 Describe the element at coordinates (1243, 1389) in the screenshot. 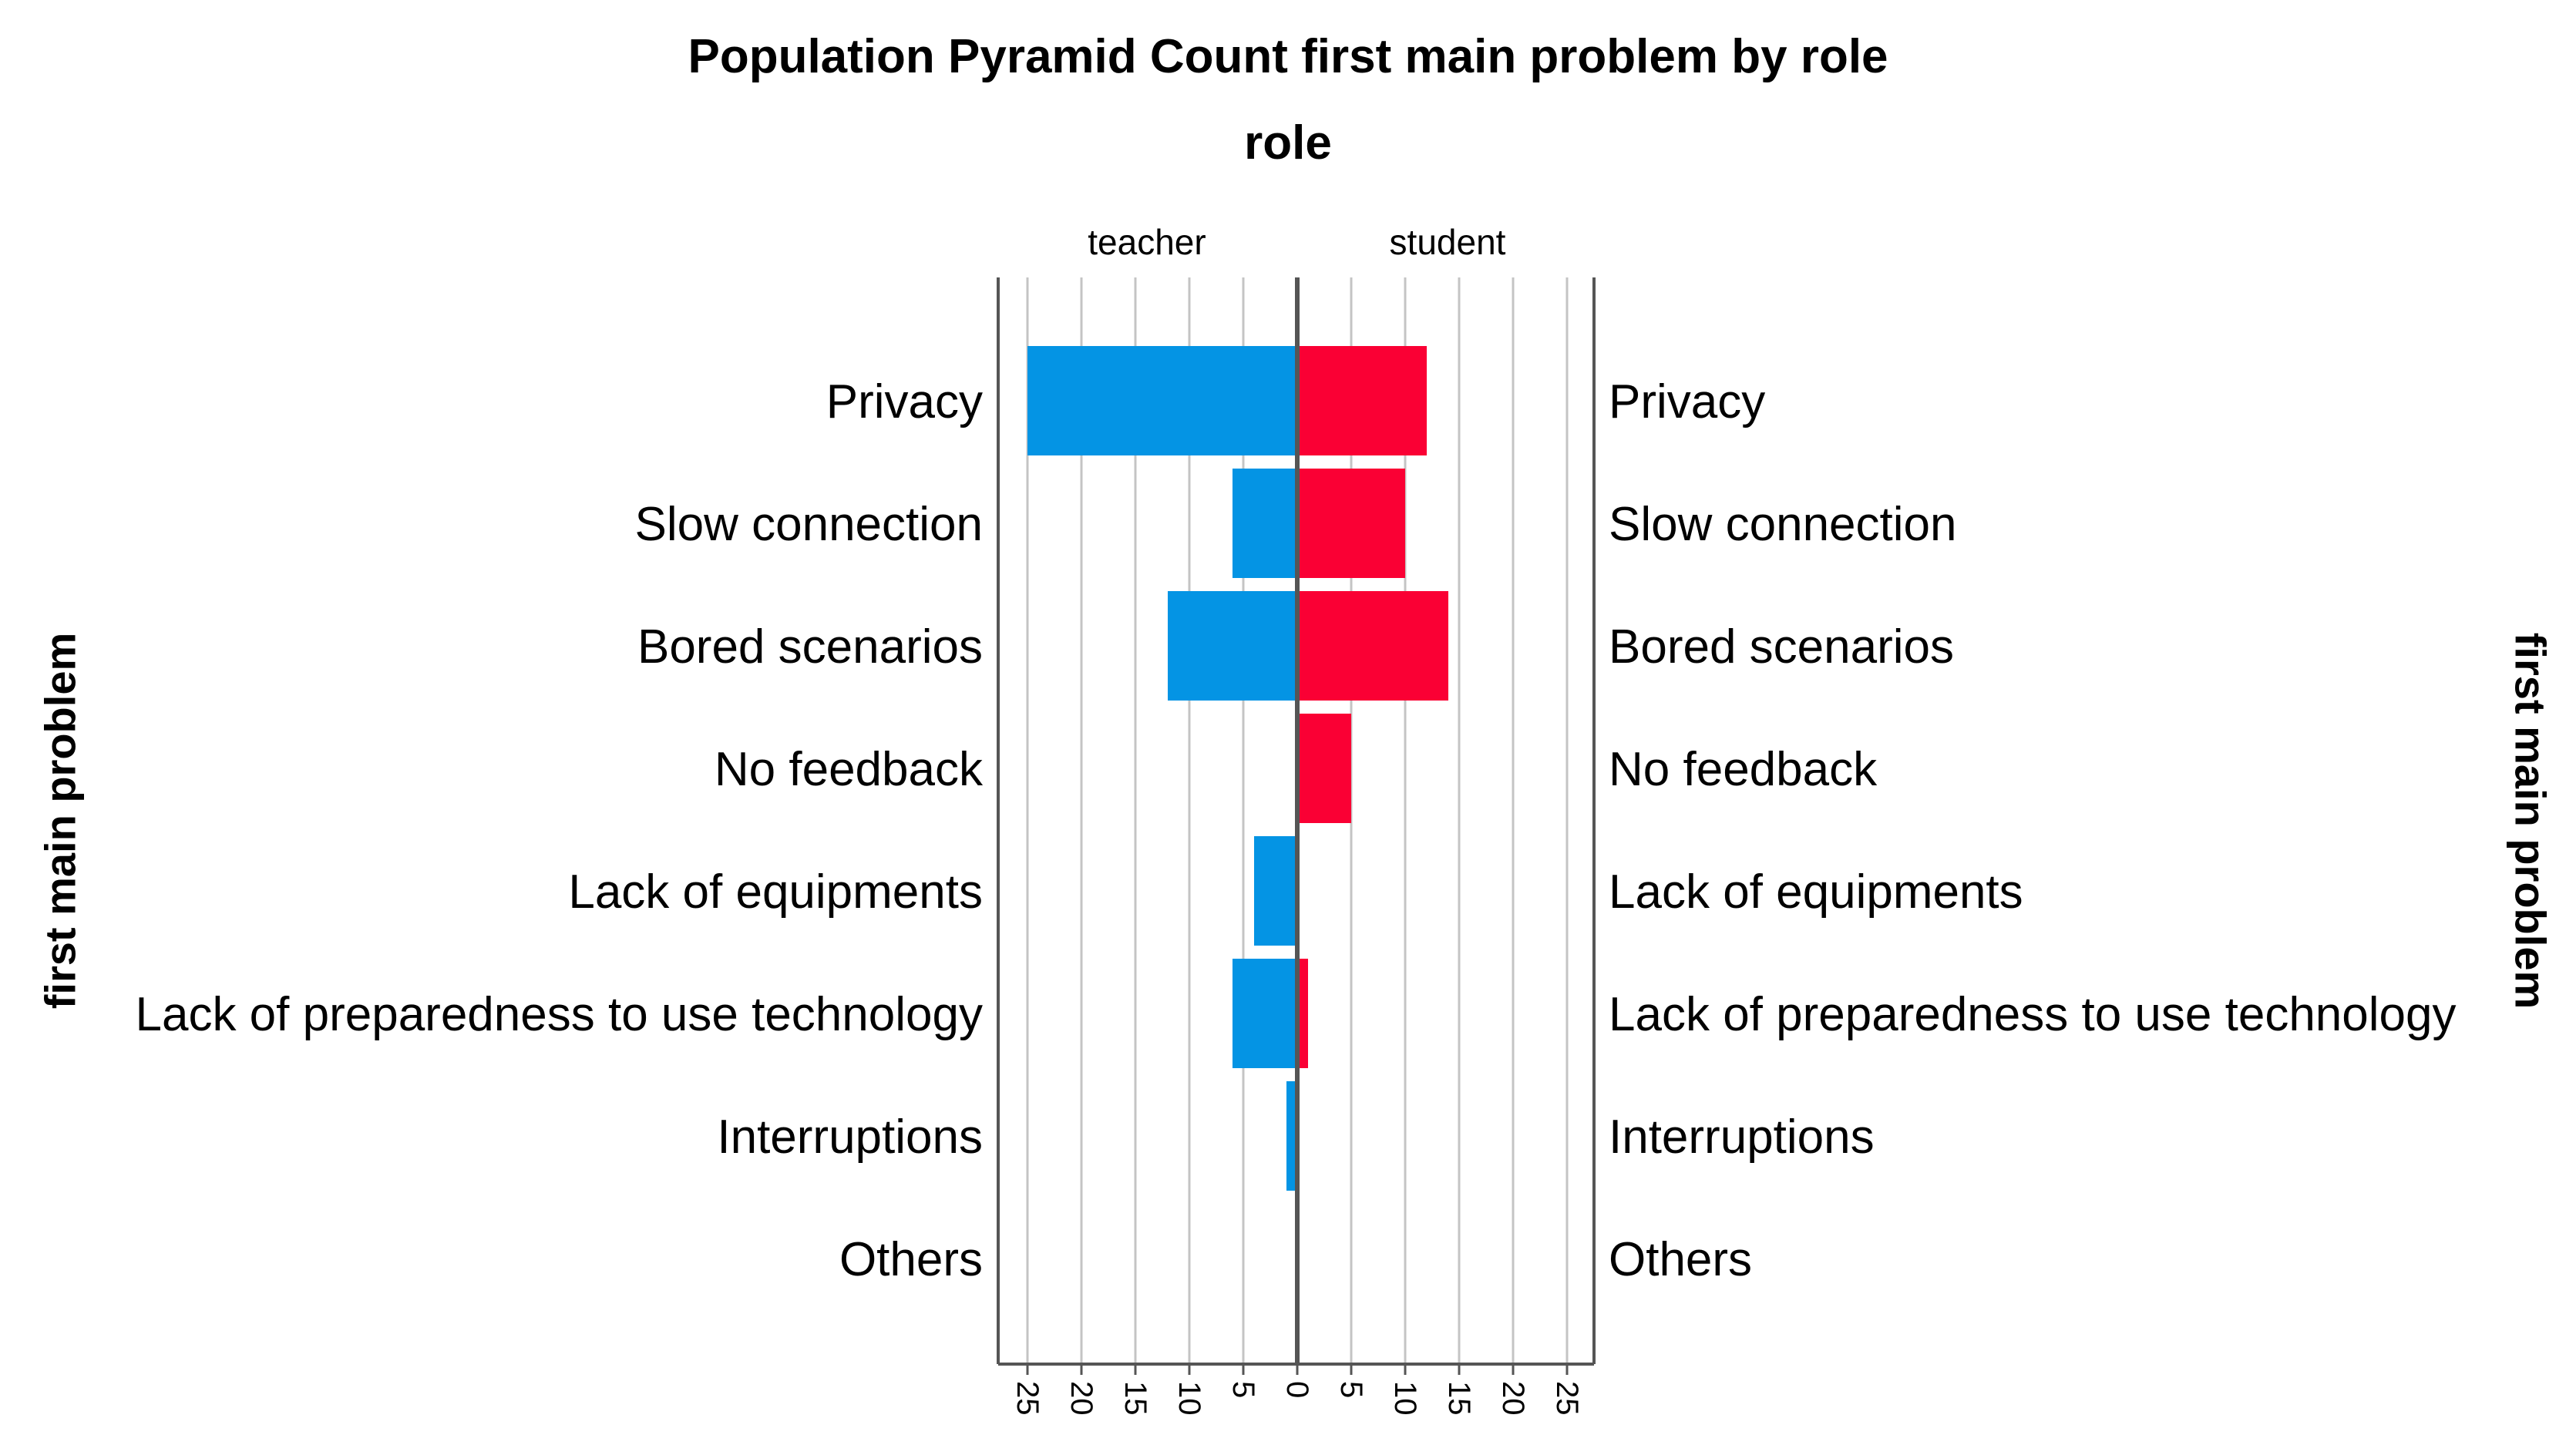

I see `tick-label-teacher-5: 5` at that location.